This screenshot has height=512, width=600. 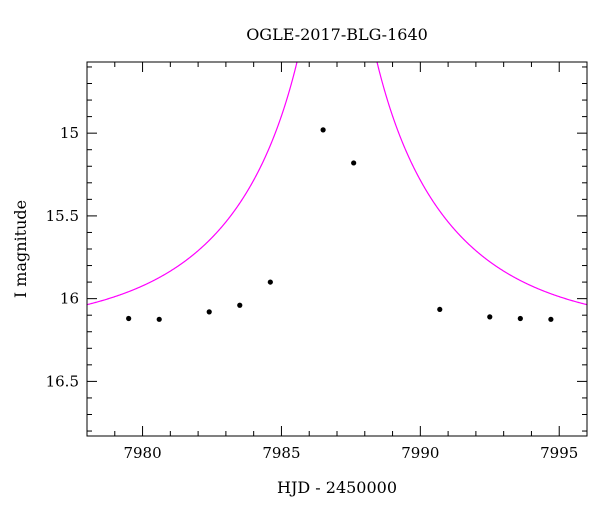 What do you see at coordinates (337, 34) in the screenshot?
I see `chart-title: OGLE-2017-BLG-1640` at bounding box center [337, 34].